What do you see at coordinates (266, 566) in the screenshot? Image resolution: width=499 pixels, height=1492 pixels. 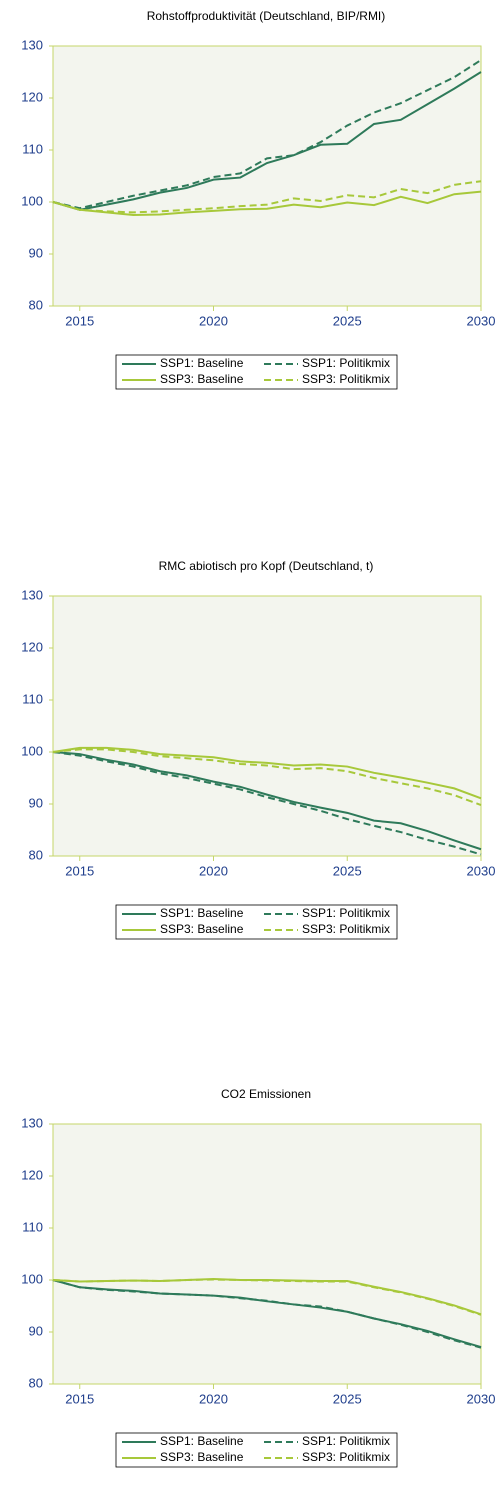 I see `chart-title: RMC abiotisch pro Kopf (Deutschland, t)` at bounding box center [266, 566].